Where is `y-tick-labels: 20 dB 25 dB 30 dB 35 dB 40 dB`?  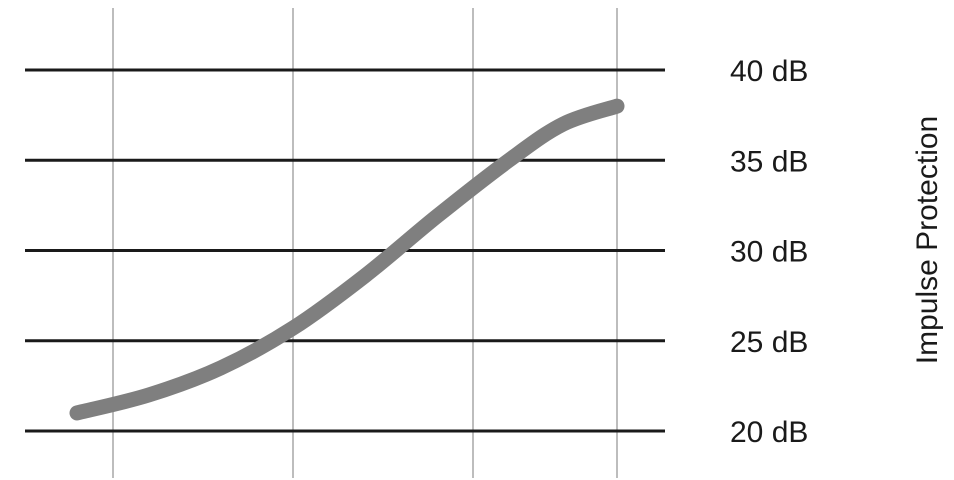 y-tick-labels: 20 dB 25 dB 30 dB 35 dB 40 dB is located at coordinates (769, 252).